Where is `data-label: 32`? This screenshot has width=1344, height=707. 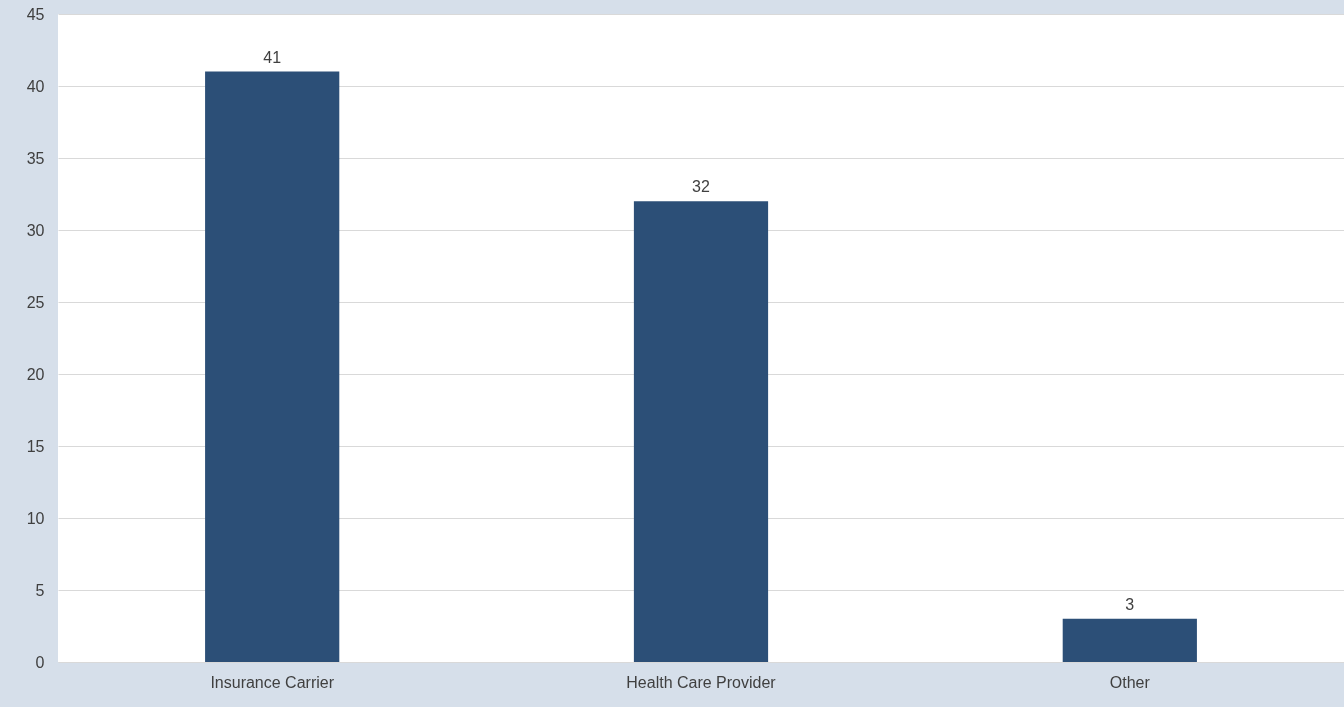
data-label: 32 is located at coordinates (701, 187).